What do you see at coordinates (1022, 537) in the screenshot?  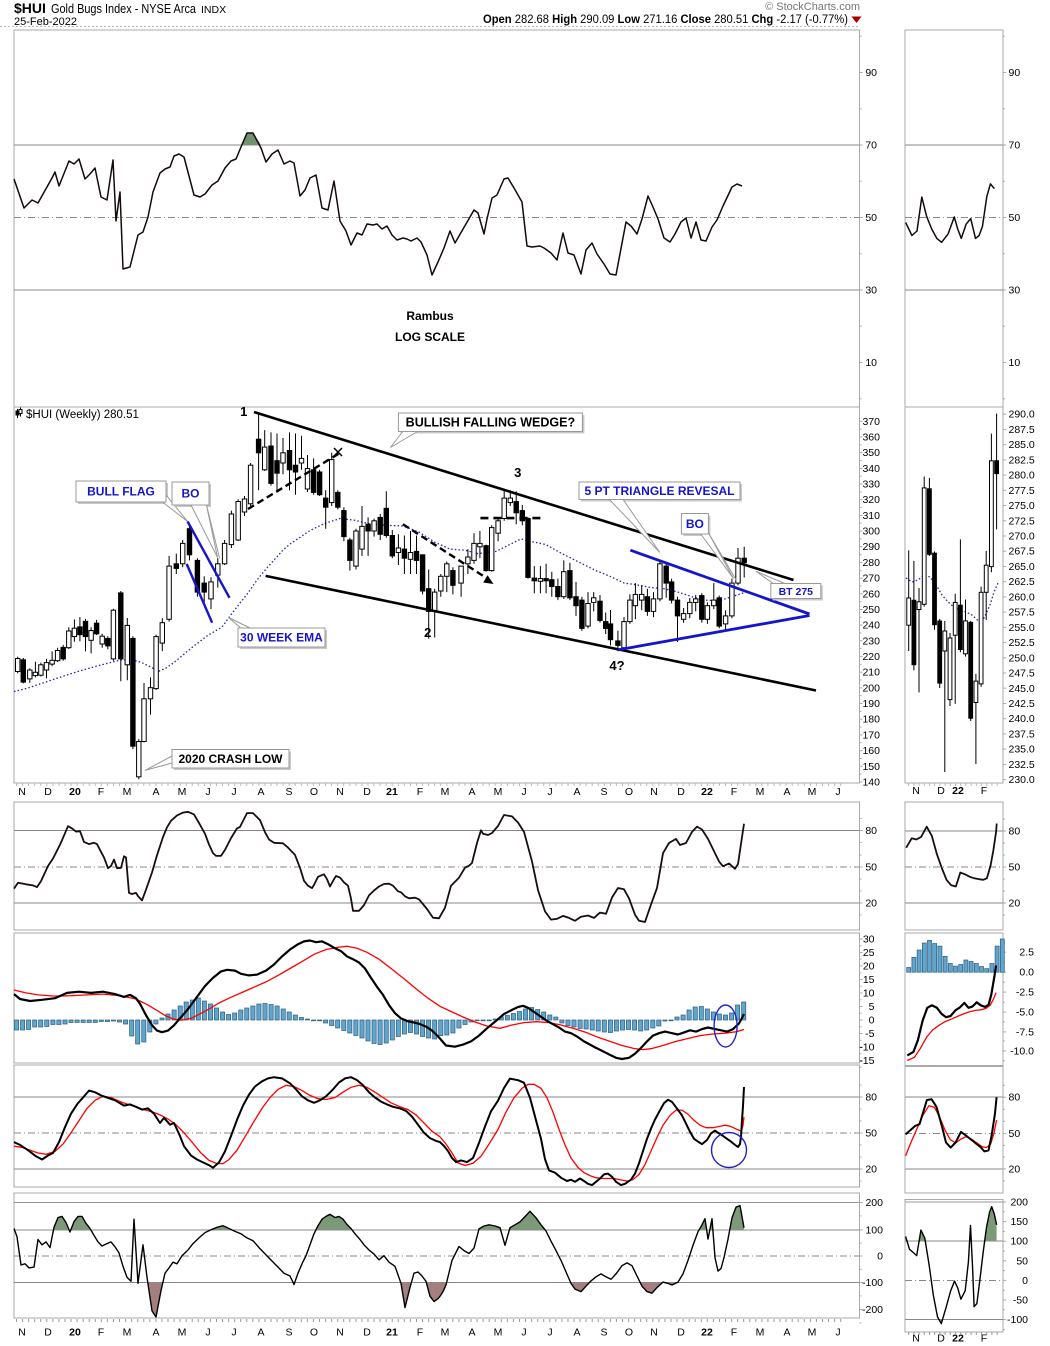 I see `svg-text: 270.0` at bounding box center [1022, 537].